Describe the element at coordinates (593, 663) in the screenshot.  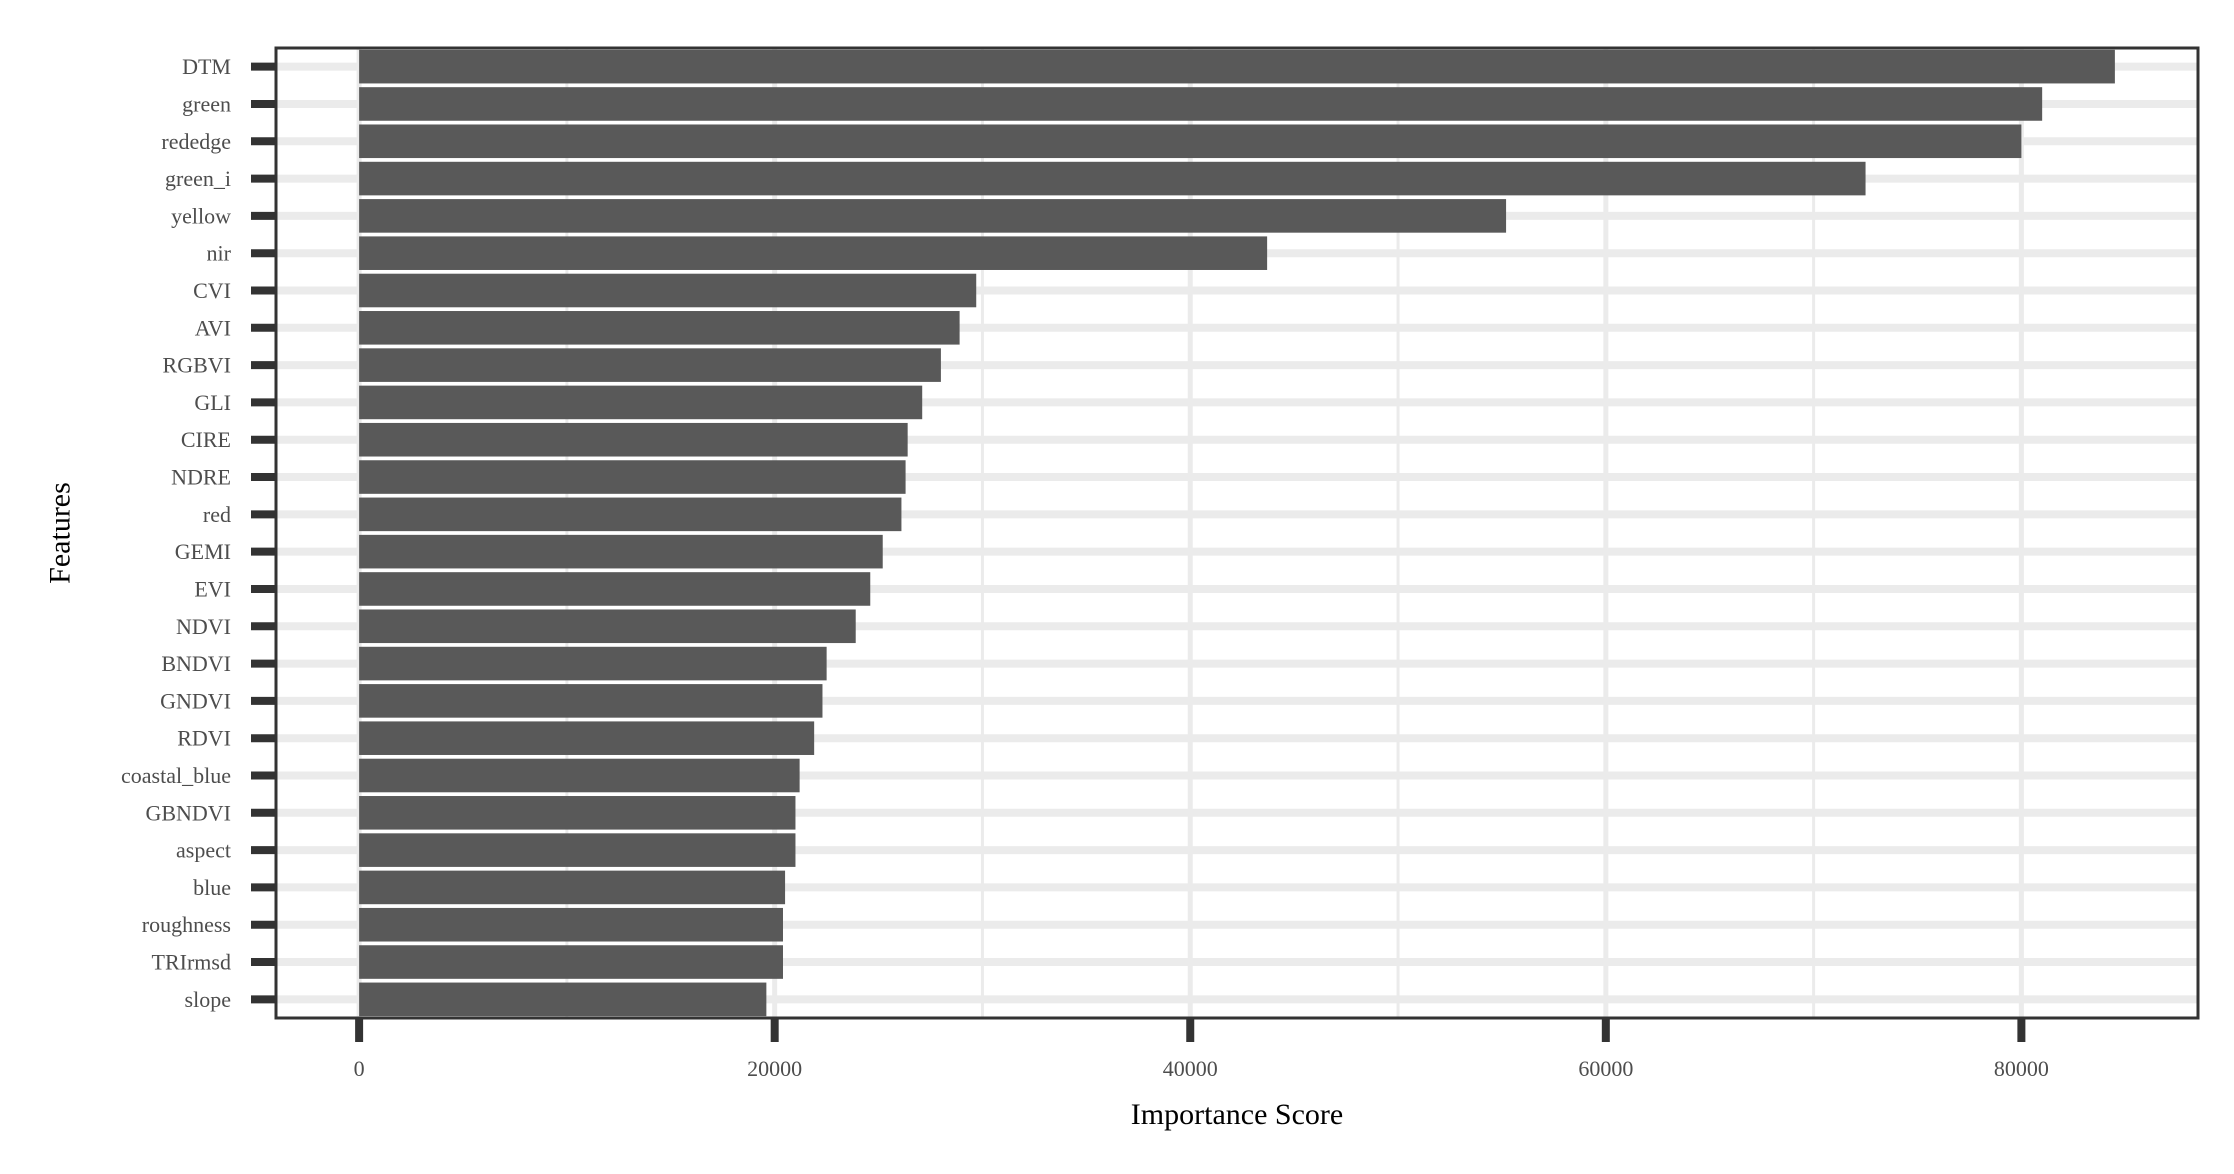
I see `bar-BNDVI` at that location.